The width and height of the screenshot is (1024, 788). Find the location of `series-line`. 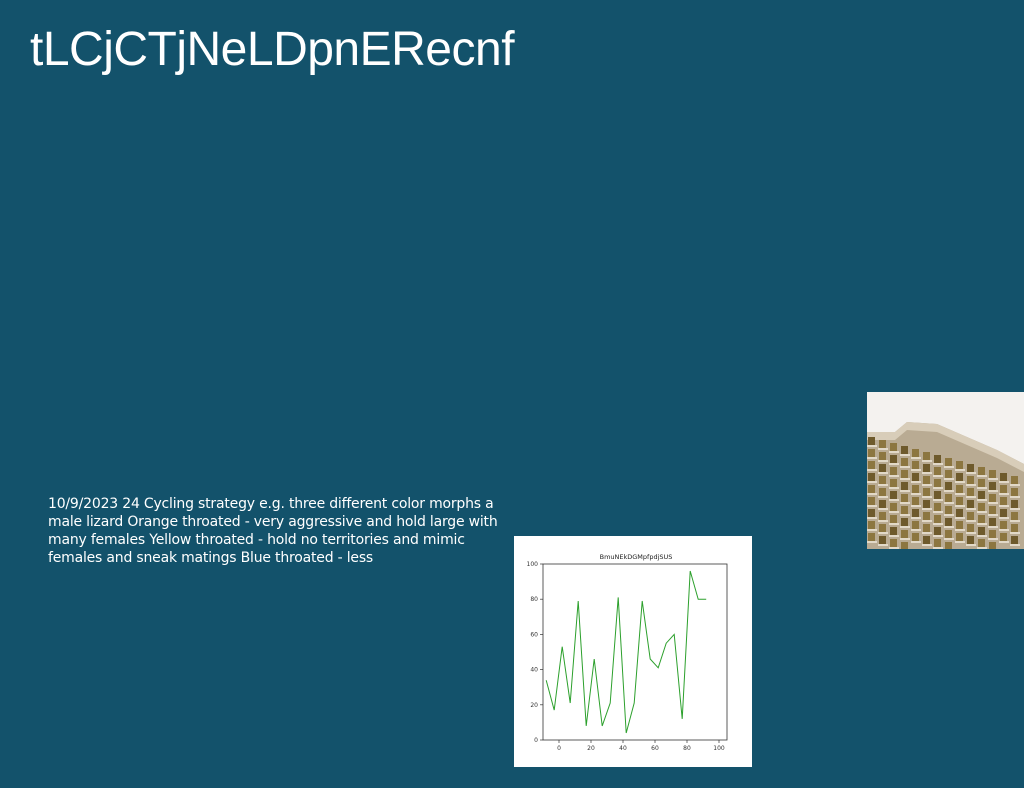

series-line is located at coordinates (626, 652).